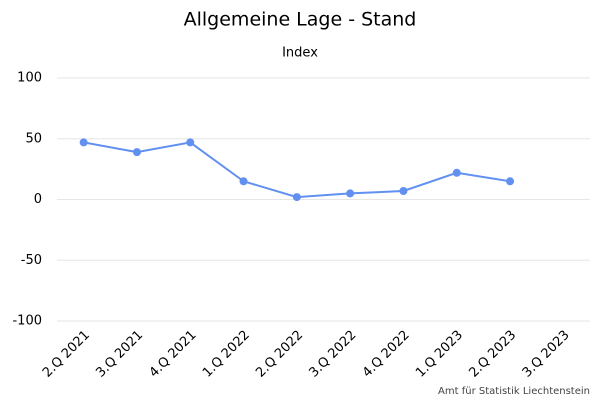 The image size is (600, 400). What do you see at coordinates (439, 354) in the screenshot?
I see `x-tick-label: 1.Q 2023` at bounding box center [439, 354].